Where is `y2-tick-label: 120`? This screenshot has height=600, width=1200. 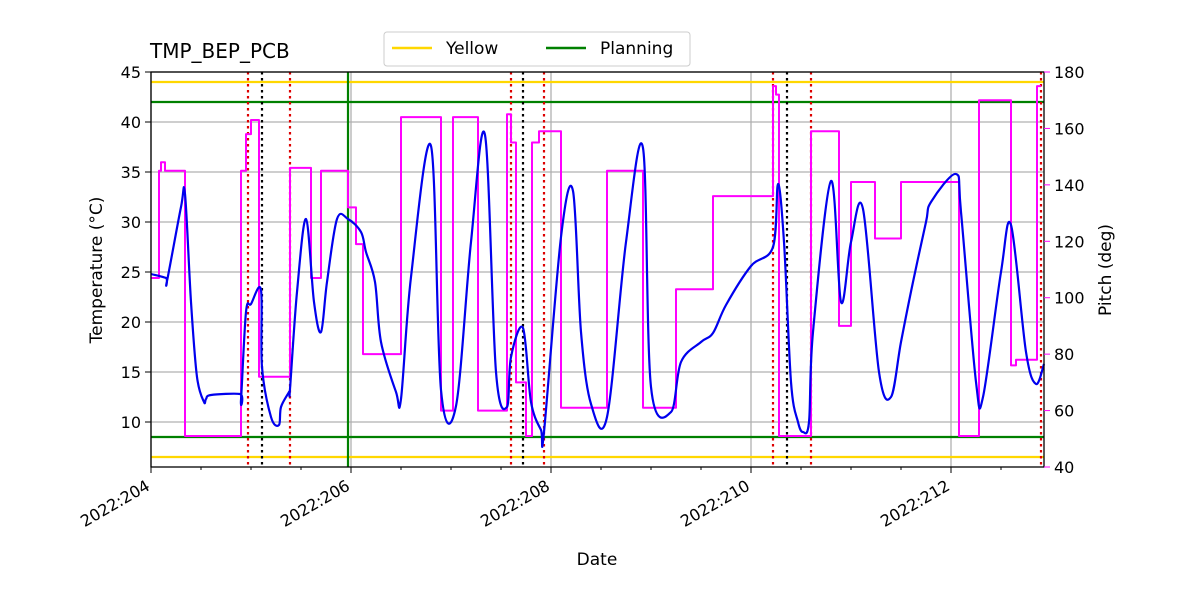 y2-tick-label: 120 is located at coordinates (1069, 241).